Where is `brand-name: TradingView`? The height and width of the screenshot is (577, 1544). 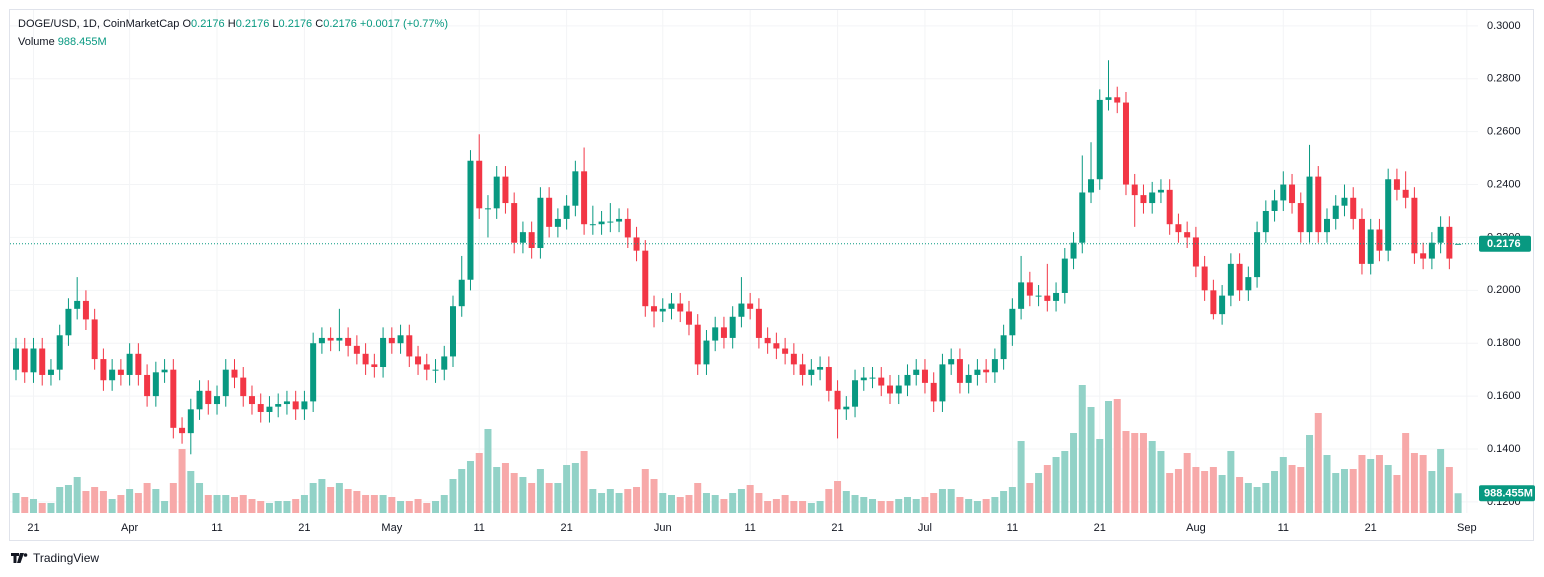
brand-name: TradingView is located at coordinates (66, 558).